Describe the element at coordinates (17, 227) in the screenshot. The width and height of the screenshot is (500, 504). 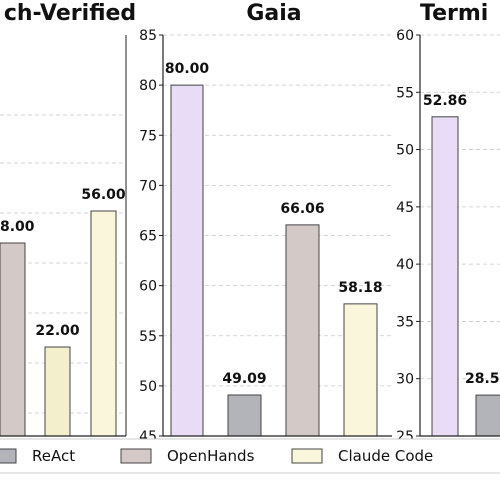
I see `bar-value-label: 8.00` at that location.